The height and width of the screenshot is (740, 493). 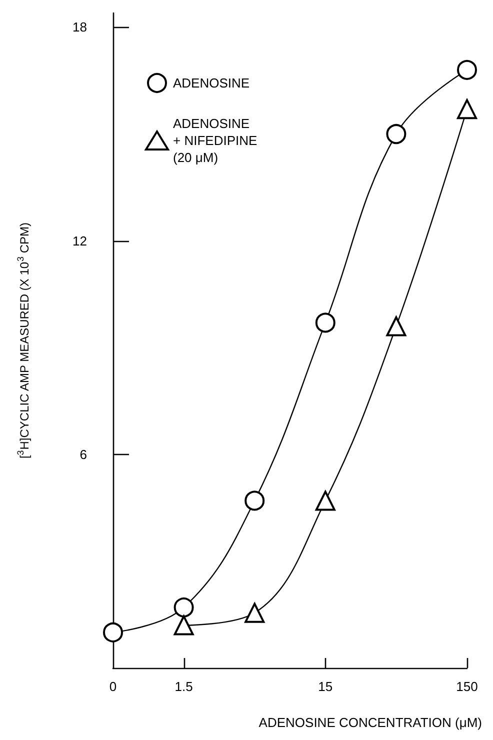 I want to click on x-axis-title: ADENOSINE CONCENTRATION (μM), so click(x=370, y=722).